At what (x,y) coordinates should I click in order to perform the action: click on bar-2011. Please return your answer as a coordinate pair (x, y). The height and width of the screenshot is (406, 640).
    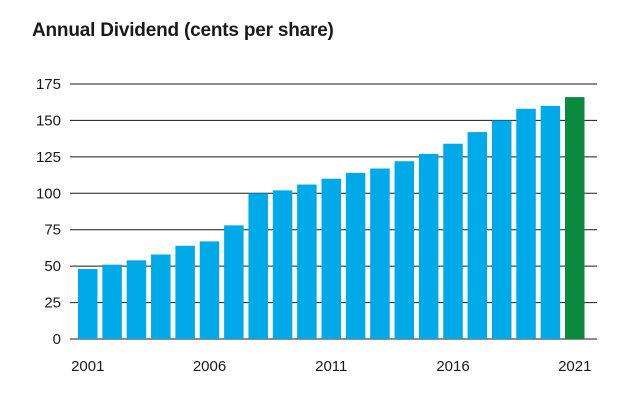
    Looking at the image, I should click on (331, 258).